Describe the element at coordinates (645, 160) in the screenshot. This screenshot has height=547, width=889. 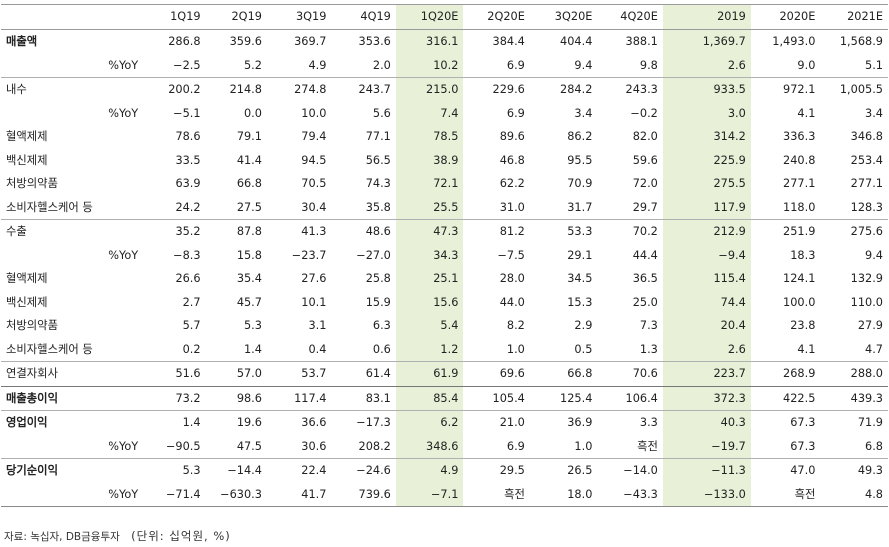
I see `table-cell: 59.6` at that location.